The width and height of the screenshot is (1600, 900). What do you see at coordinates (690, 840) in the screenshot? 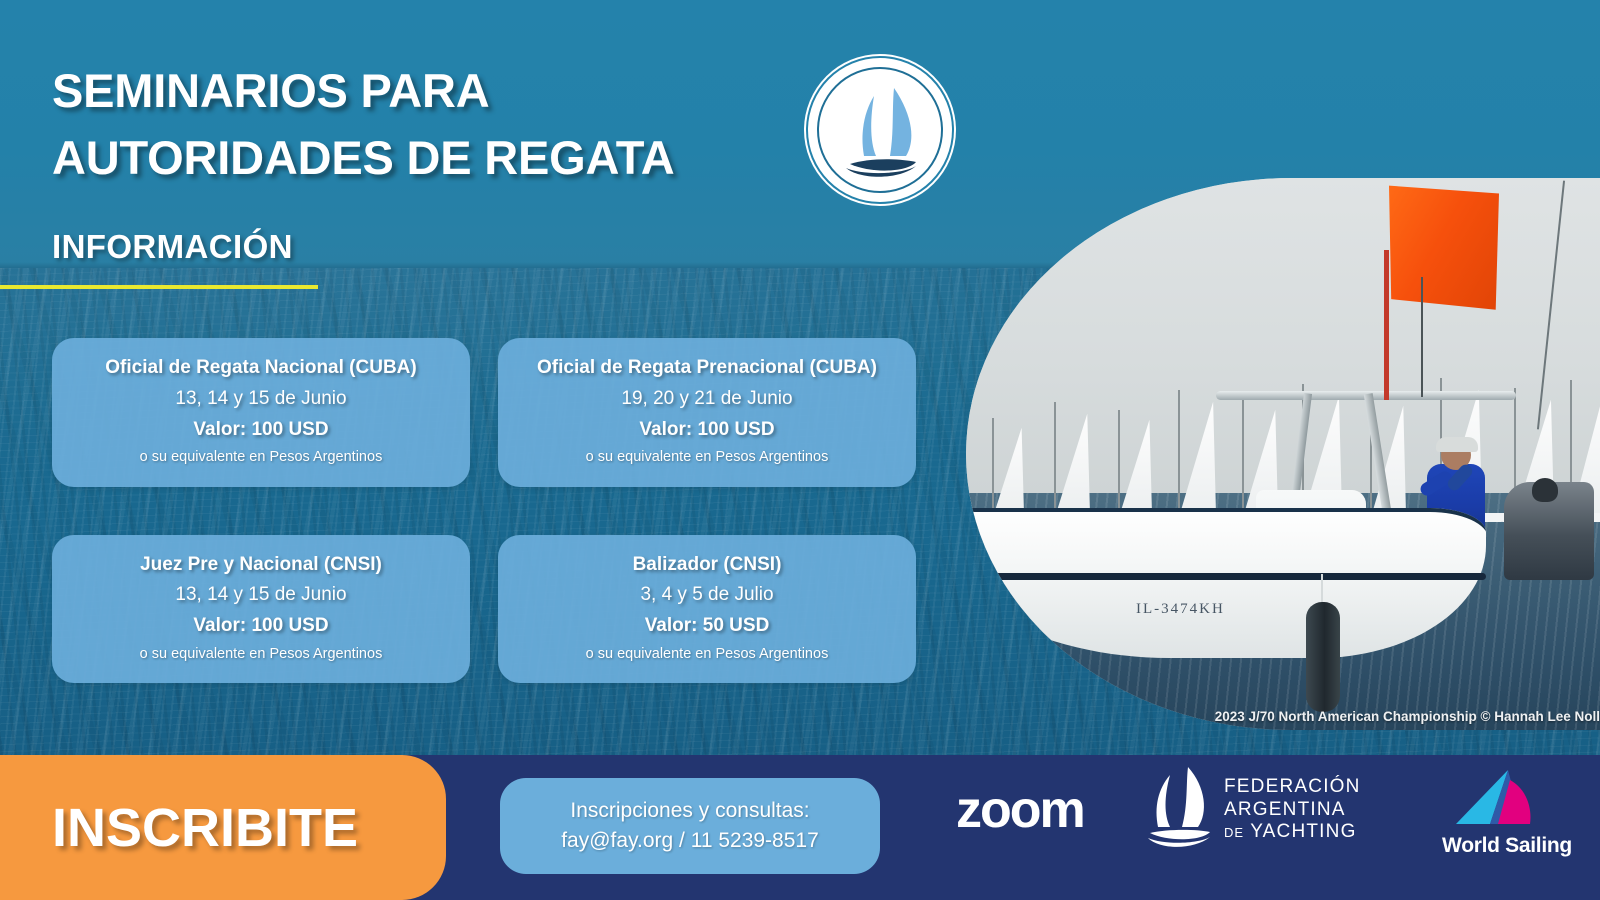
I see `contact-details: fay@fay.org / 11 5239-8517` at bounding box center [690, 840].